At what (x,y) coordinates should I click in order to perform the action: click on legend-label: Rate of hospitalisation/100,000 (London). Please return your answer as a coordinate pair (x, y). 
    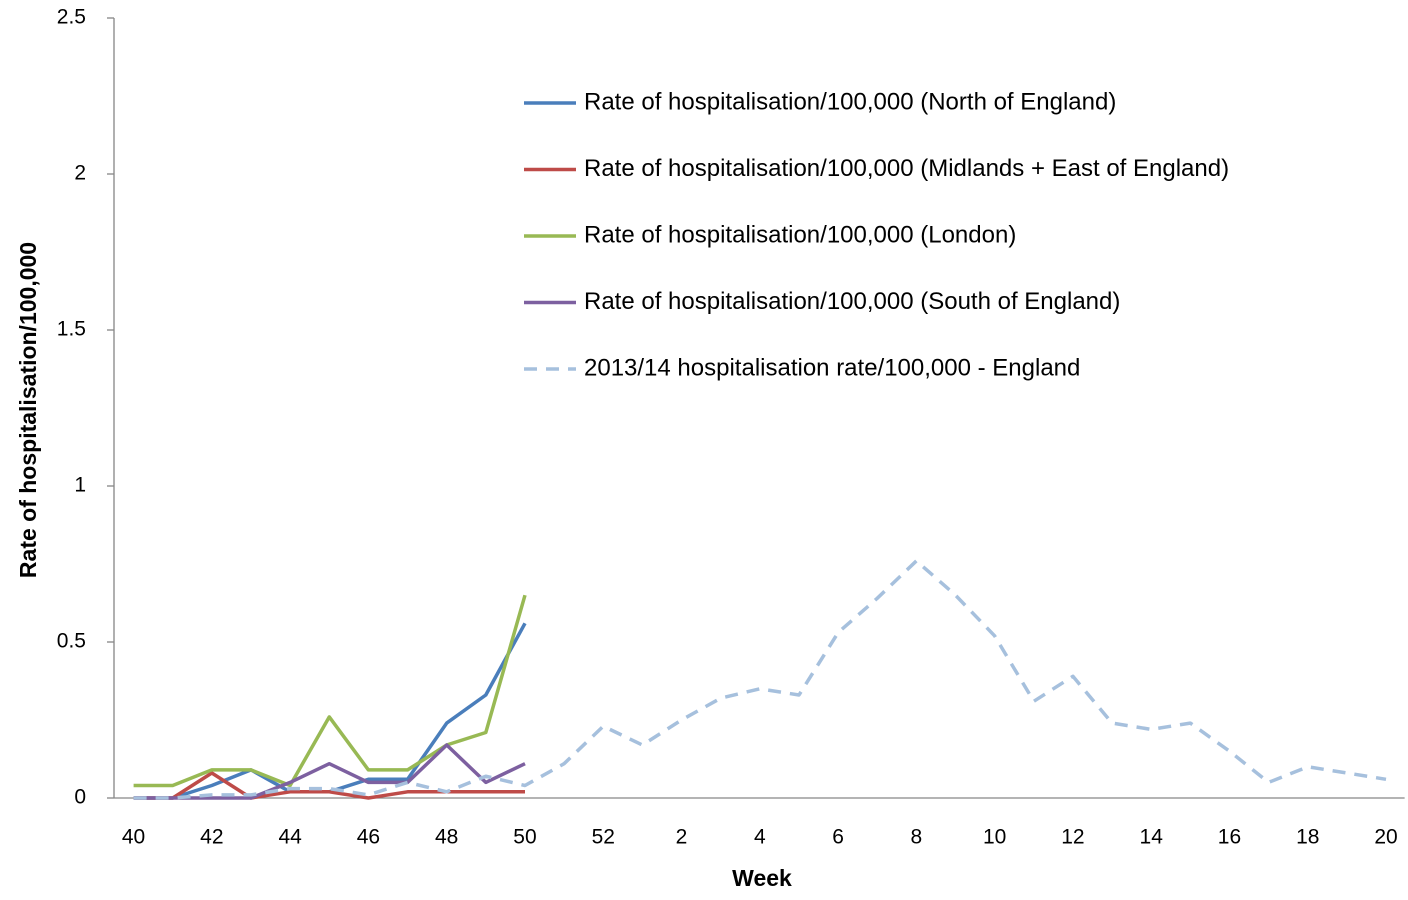
    Looking at the image, I should click on (800, 234).